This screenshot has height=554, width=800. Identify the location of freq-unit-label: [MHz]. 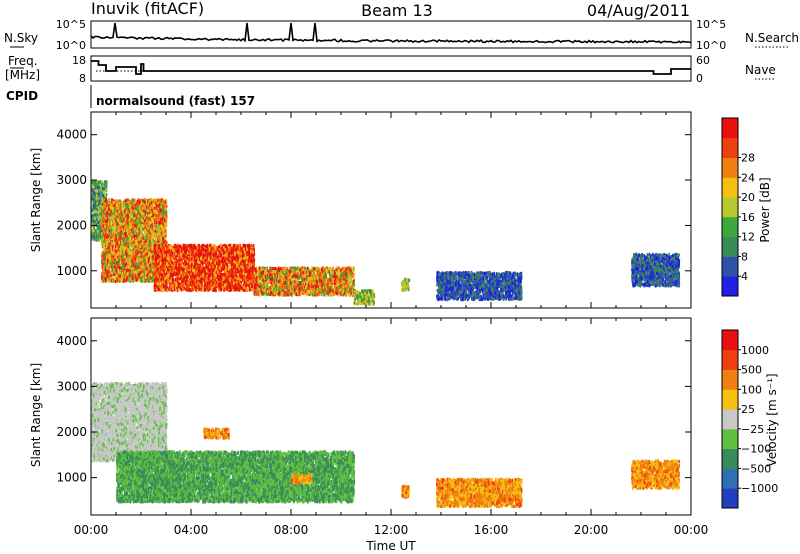
(22, 75).